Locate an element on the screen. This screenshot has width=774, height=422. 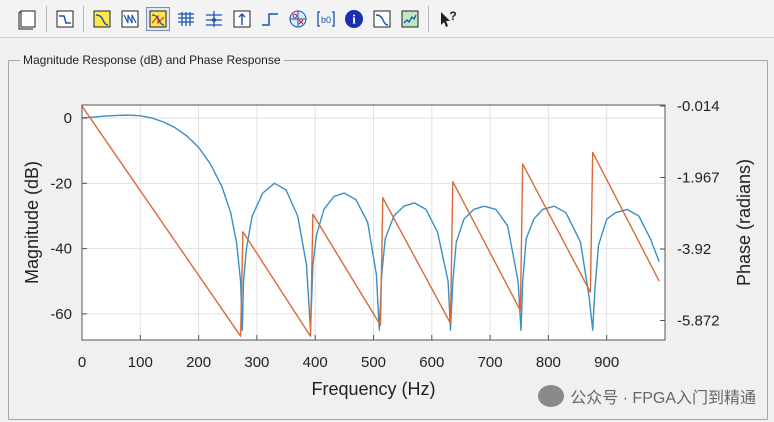
pole-zero-icon is located at coordinates (298, 18).